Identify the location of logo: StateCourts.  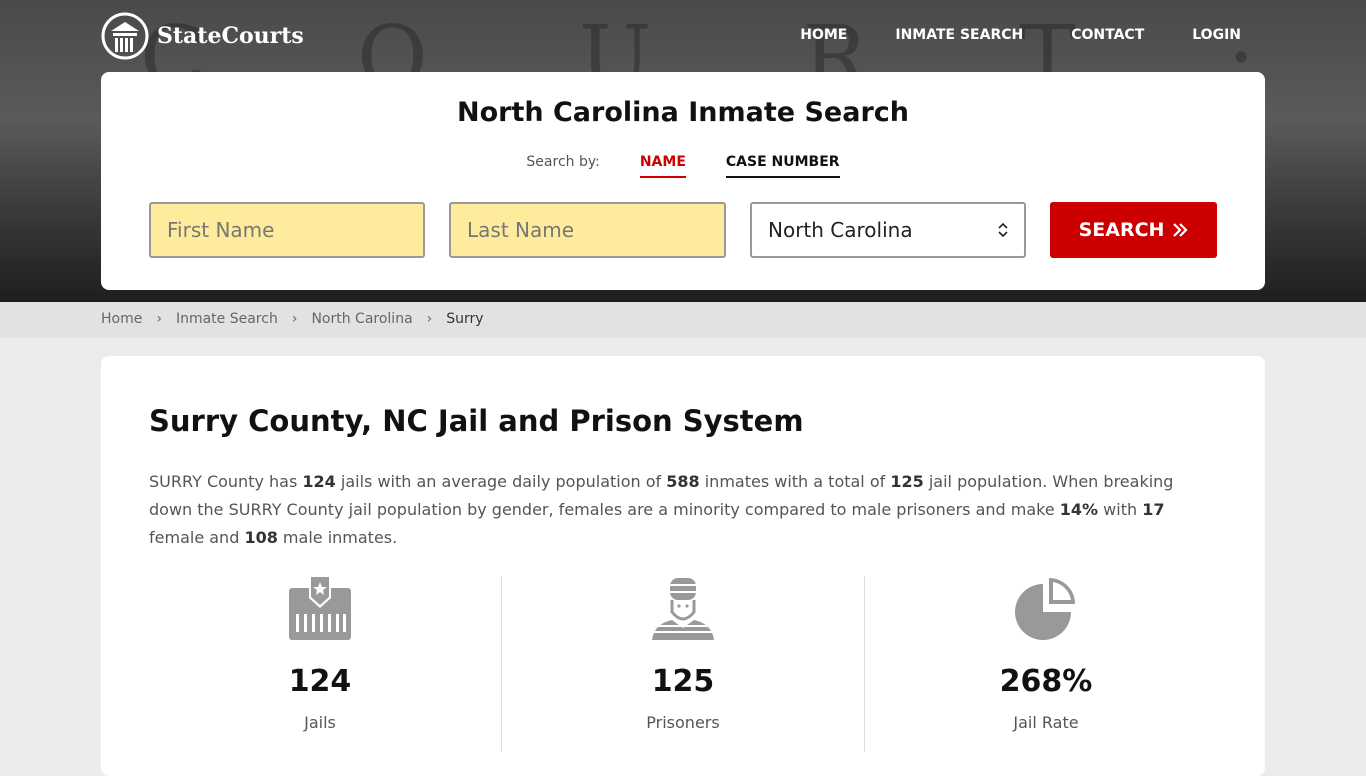
(202, 36).